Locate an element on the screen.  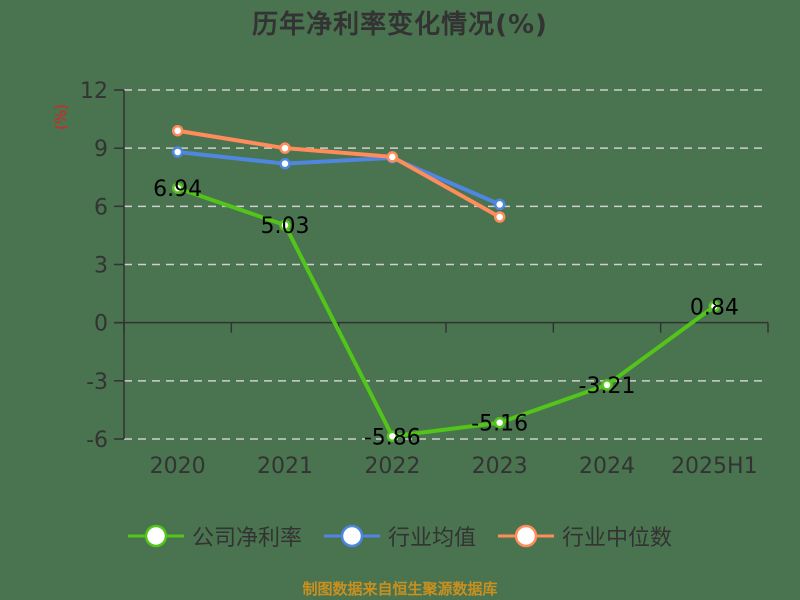
chart-title: 历年净利率变化情况(%) is located at coordinates (400, 25).